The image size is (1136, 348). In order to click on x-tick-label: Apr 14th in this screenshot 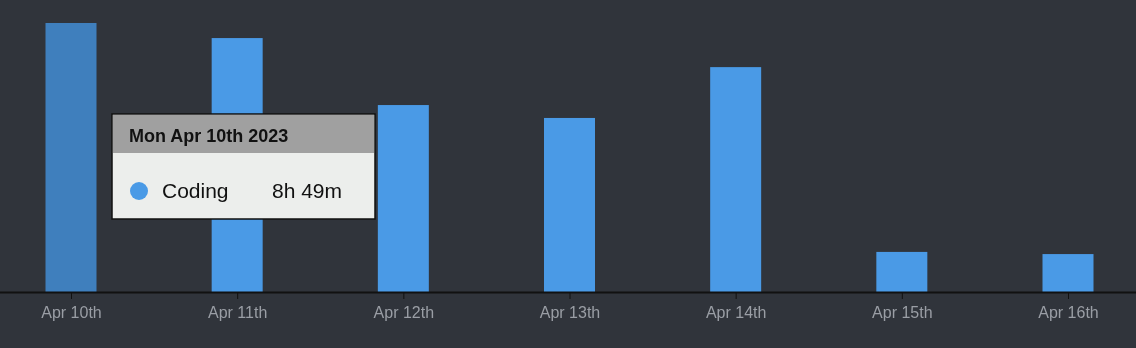, I will do `click(736, 313)`.